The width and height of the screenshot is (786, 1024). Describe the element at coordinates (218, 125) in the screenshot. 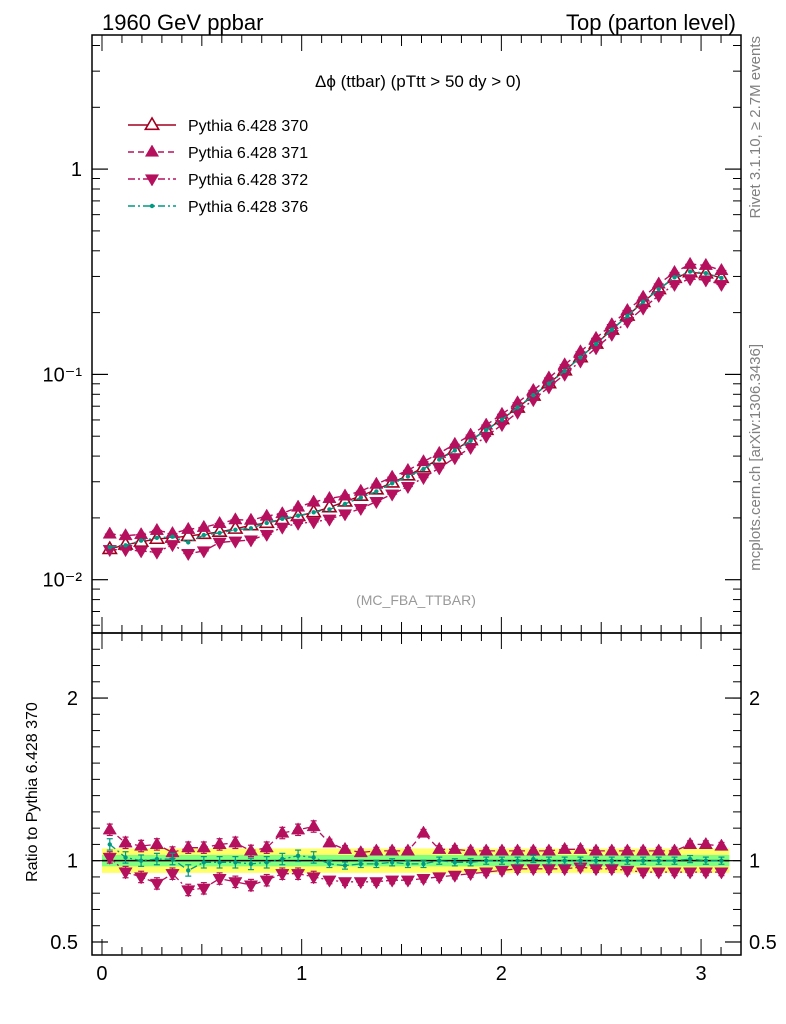

I see `legend-entry-0: Pythia 6.428 370` at that location.